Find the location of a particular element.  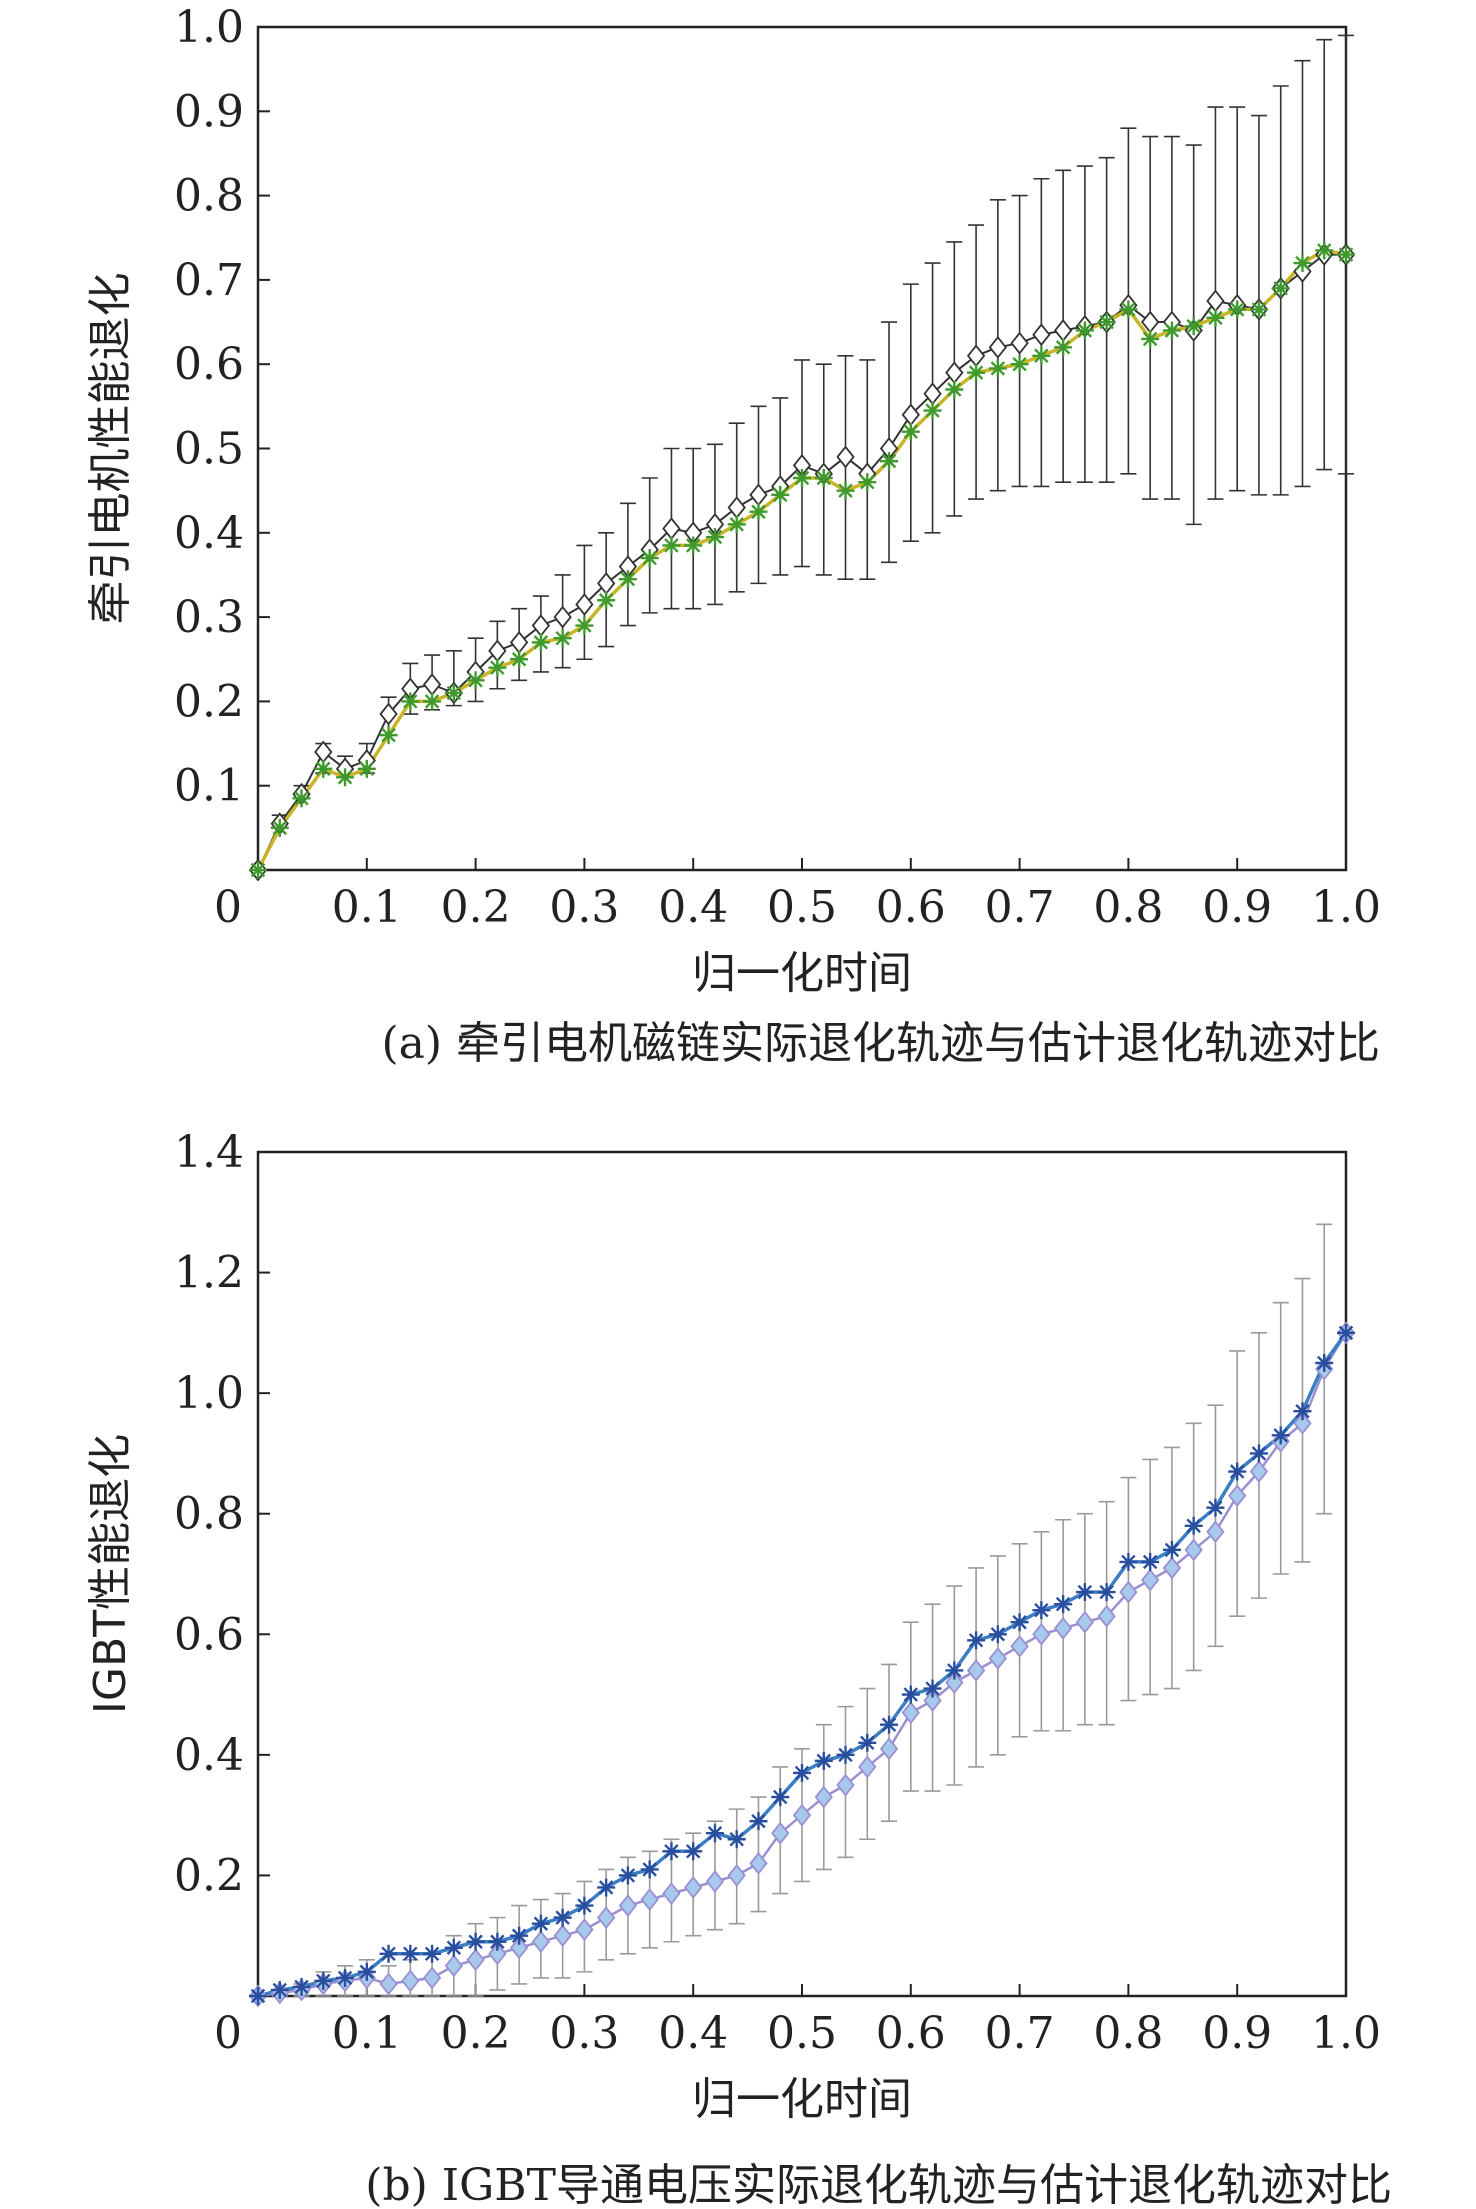

y-tick-label: 1.2 is located at coordinates (209, 1273).